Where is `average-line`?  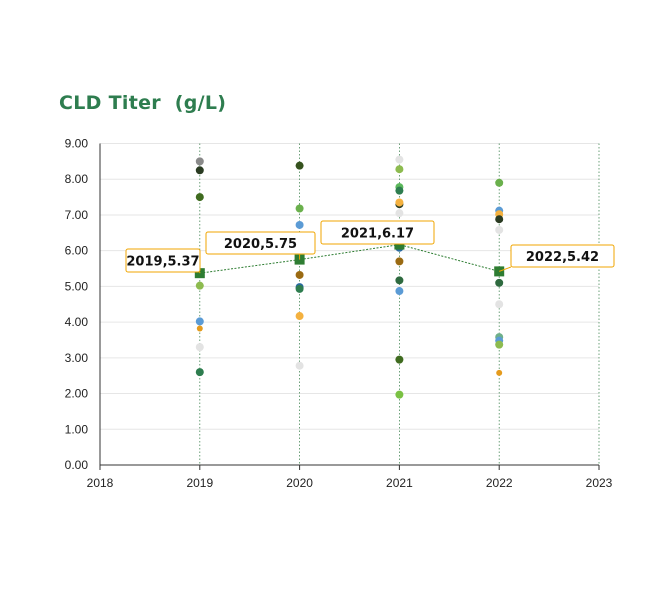 average-line is located at coordinates (349, 259).